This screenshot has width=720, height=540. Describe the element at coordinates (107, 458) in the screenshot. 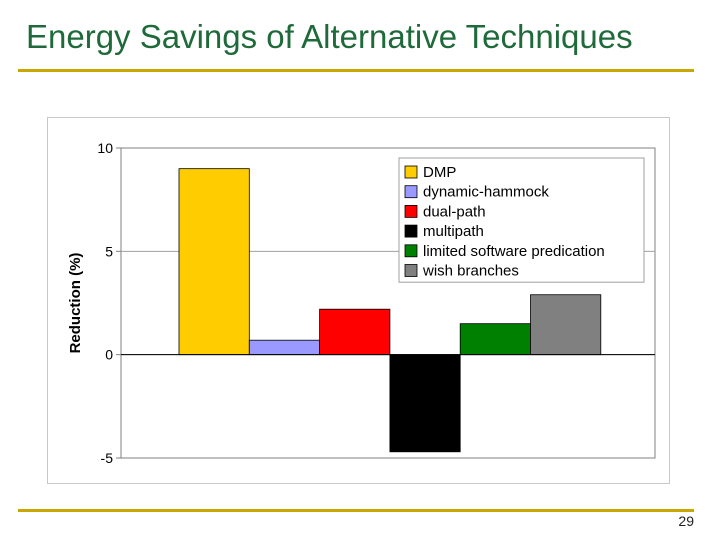

I see `y-tick-label: -5` at that location.